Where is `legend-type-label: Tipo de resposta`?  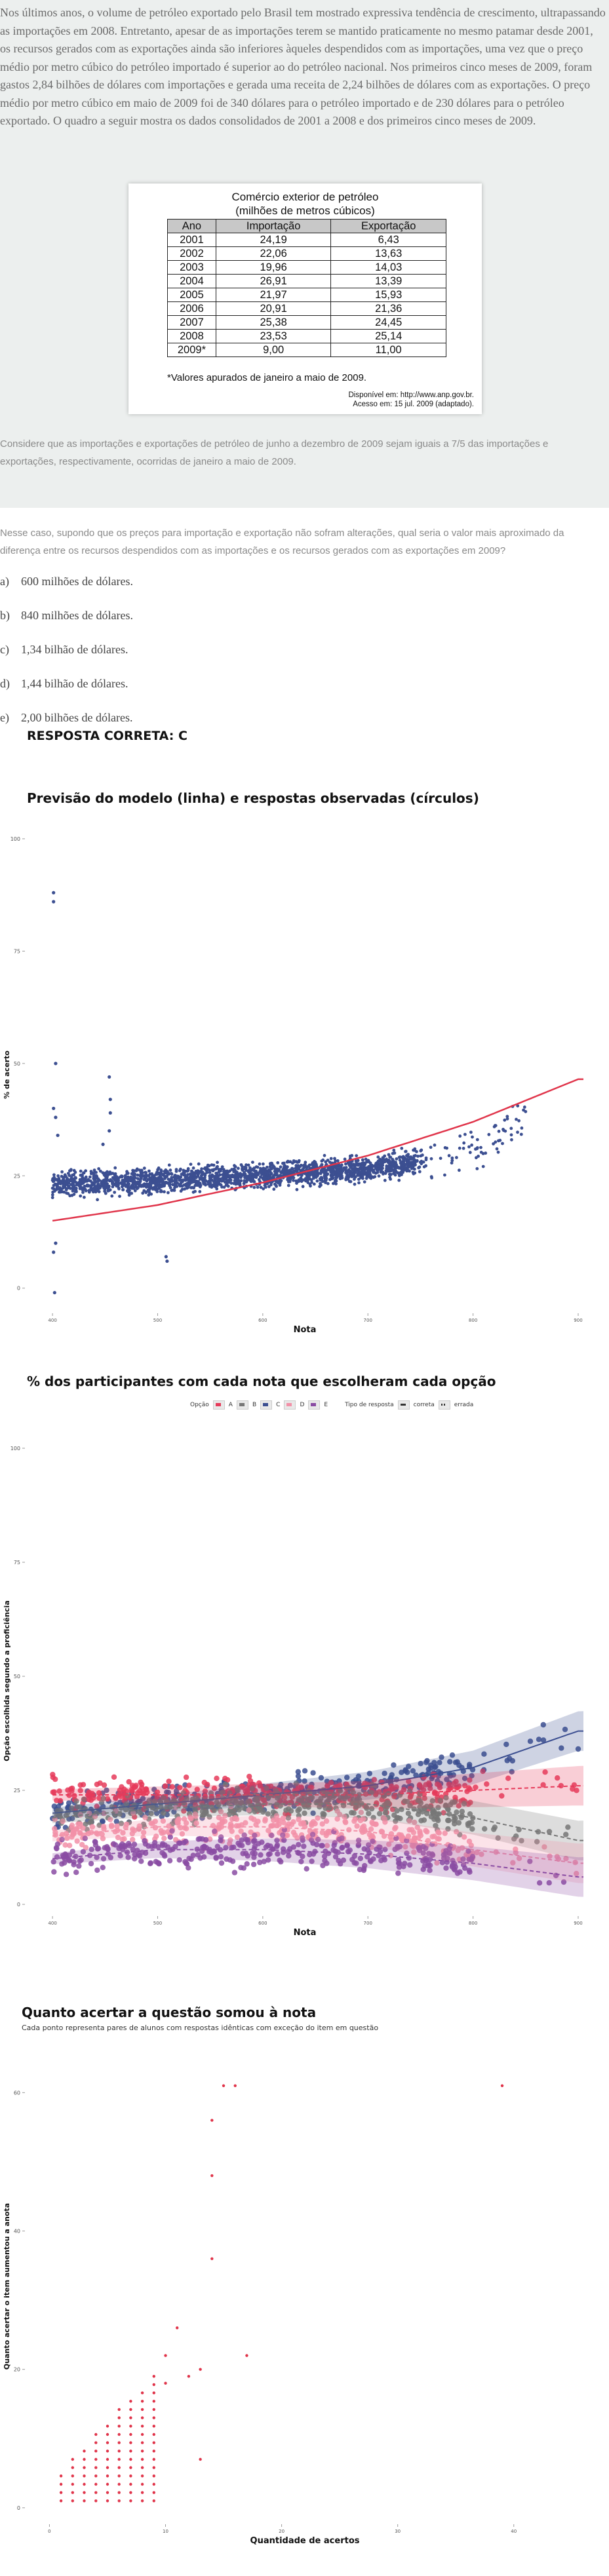 legend-type-label: Tipo de resposta is located at coordinates (369, 1405).